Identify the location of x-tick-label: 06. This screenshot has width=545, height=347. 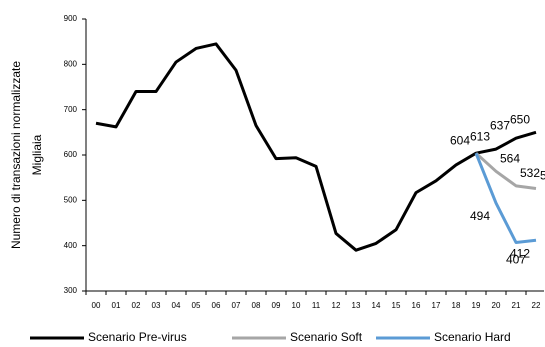
(216, 305).